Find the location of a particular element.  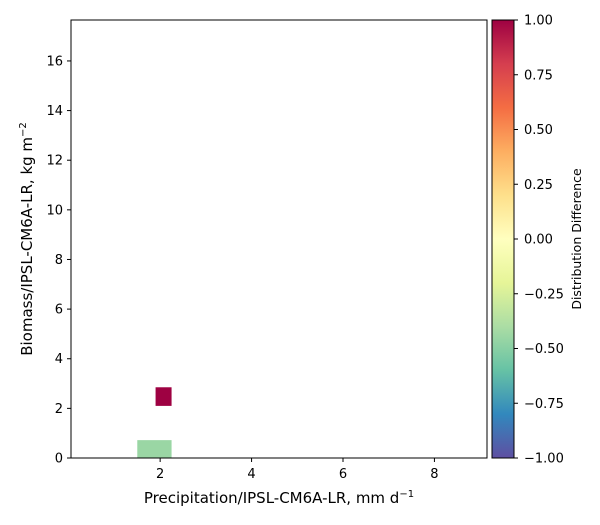

x-tick-label: 8 is located at coordinates (434, 474).